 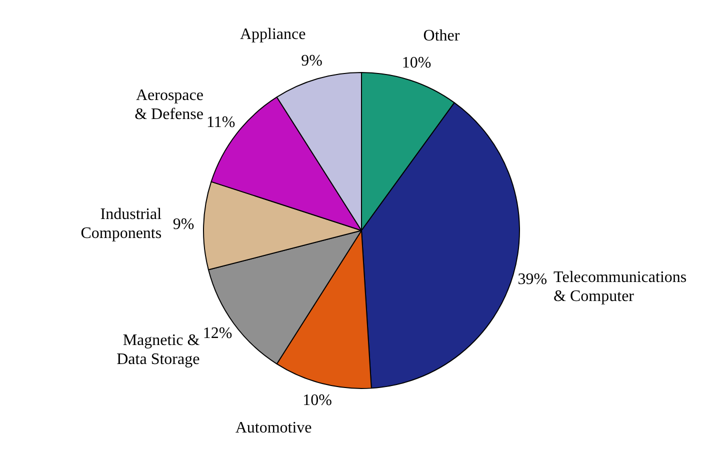 I want to click on slice-label: Appliance, so click(x=273, y=34).